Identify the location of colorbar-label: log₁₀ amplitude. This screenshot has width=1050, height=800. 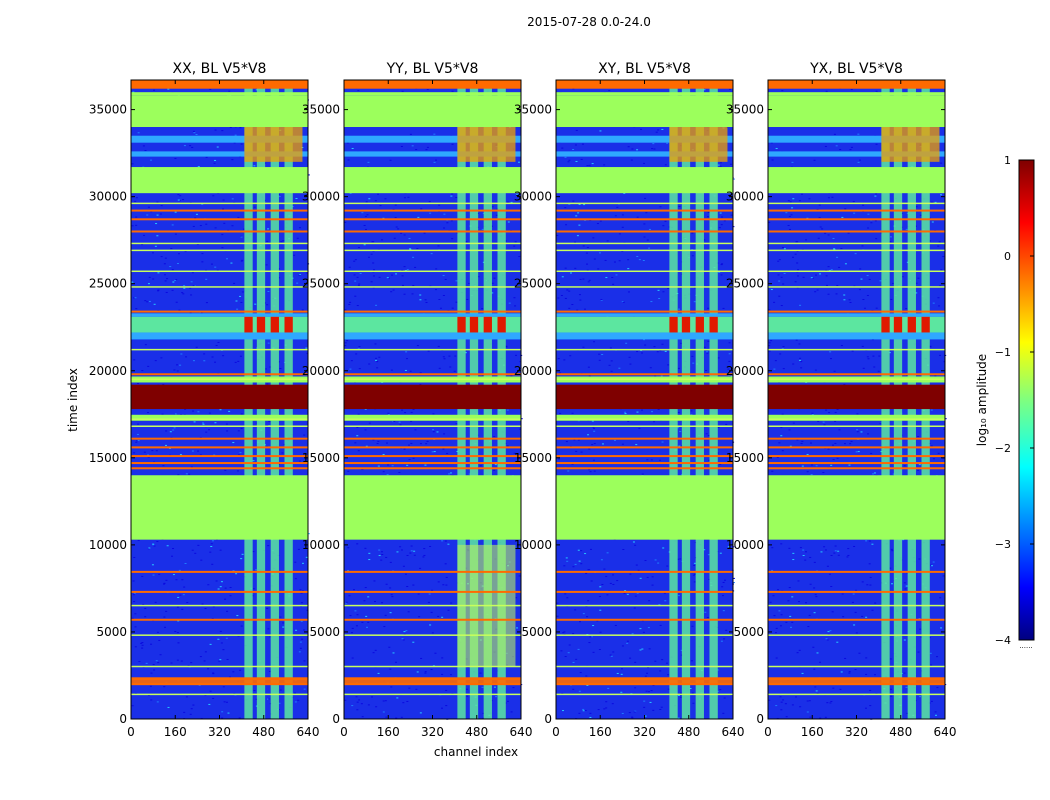
(982, 400).